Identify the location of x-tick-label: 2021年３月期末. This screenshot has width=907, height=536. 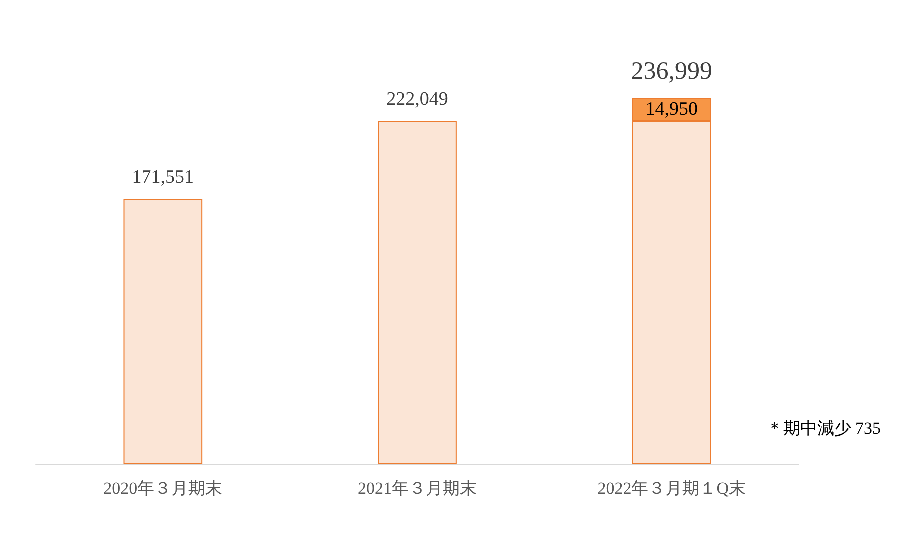
(417, 488).